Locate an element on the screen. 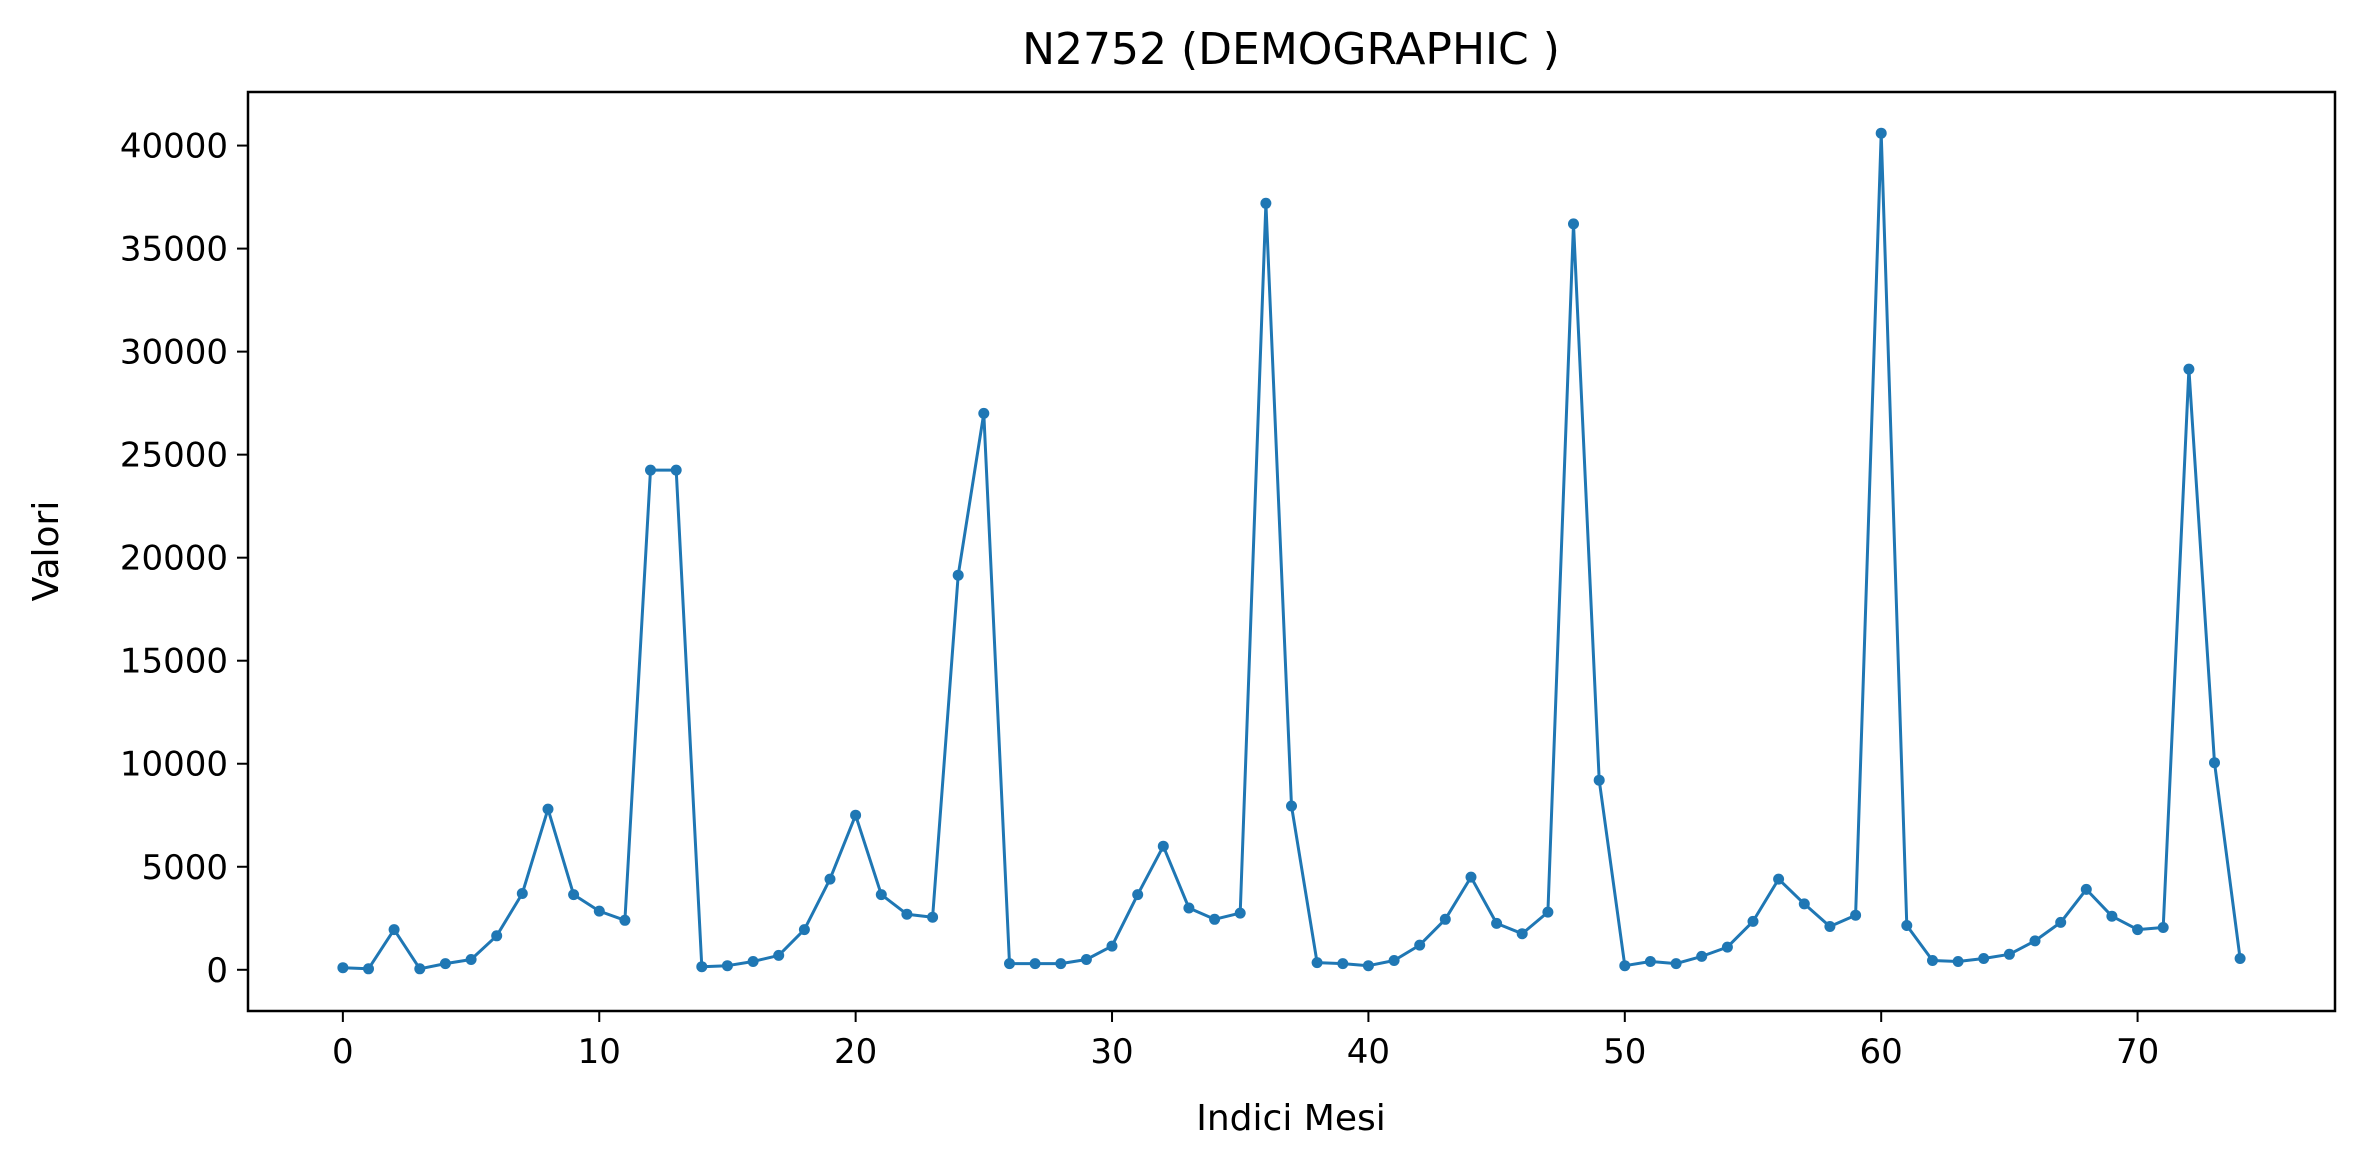 Image resolution: width=2367 pixels, height=1168 pixels. x-tick-label: 30 is located at coordinates (1111, 1052).